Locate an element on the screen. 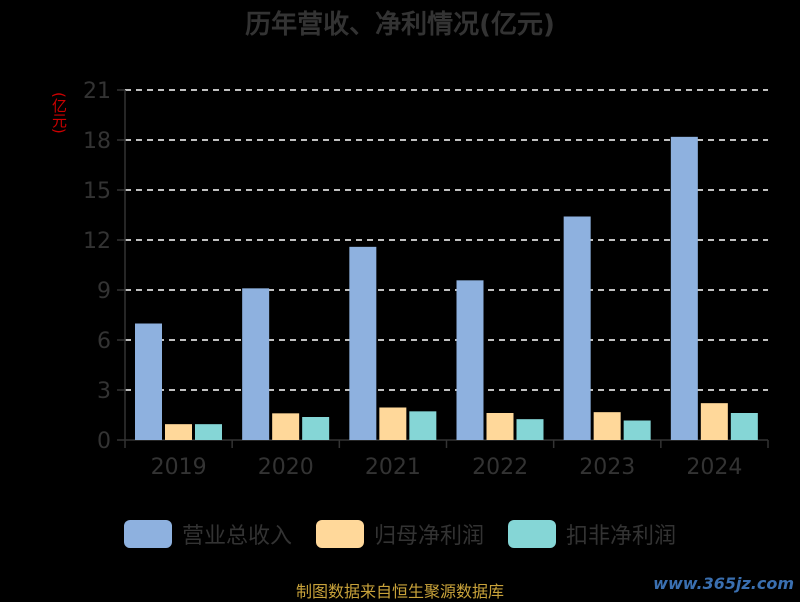 This screenshot has height=602, width=800. y-tick-label: 21 is located at coordinates (97, 91).